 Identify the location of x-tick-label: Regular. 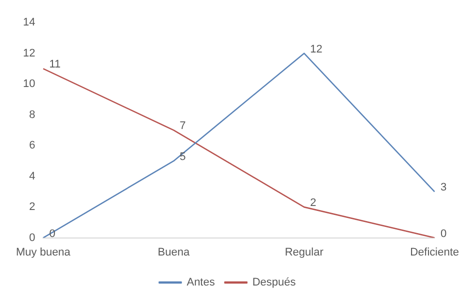
(304, 252).